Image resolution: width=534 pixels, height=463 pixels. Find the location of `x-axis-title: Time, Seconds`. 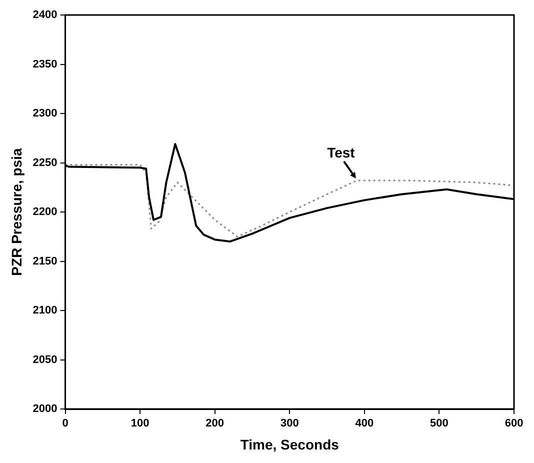

x-axis-title: Time, Seconds is located at coordinates (290, 444).